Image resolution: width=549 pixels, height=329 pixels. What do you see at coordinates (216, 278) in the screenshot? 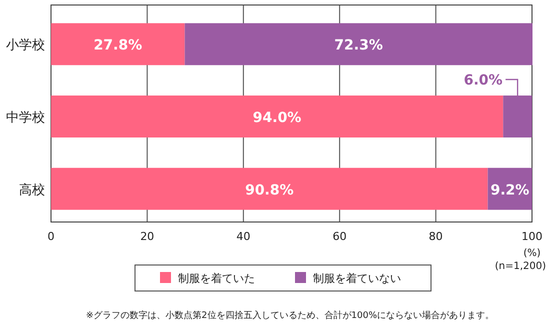
I see `legend-label: 制服を着ていた` at bounding box center [216, 278].